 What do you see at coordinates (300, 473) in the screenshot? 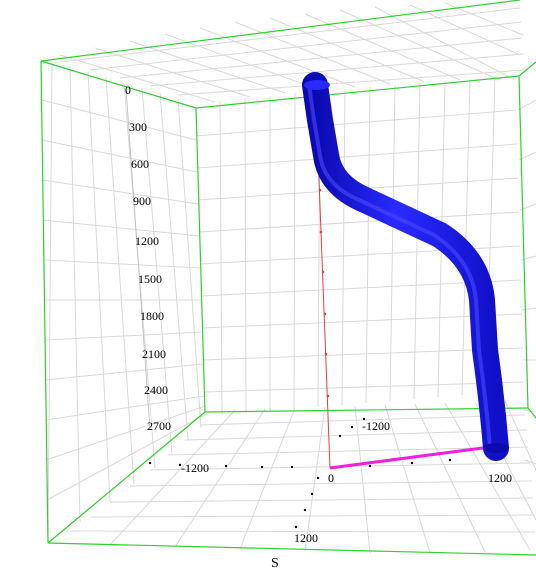
I see `floor-axis-ticks` at bounding box center [300, 473].